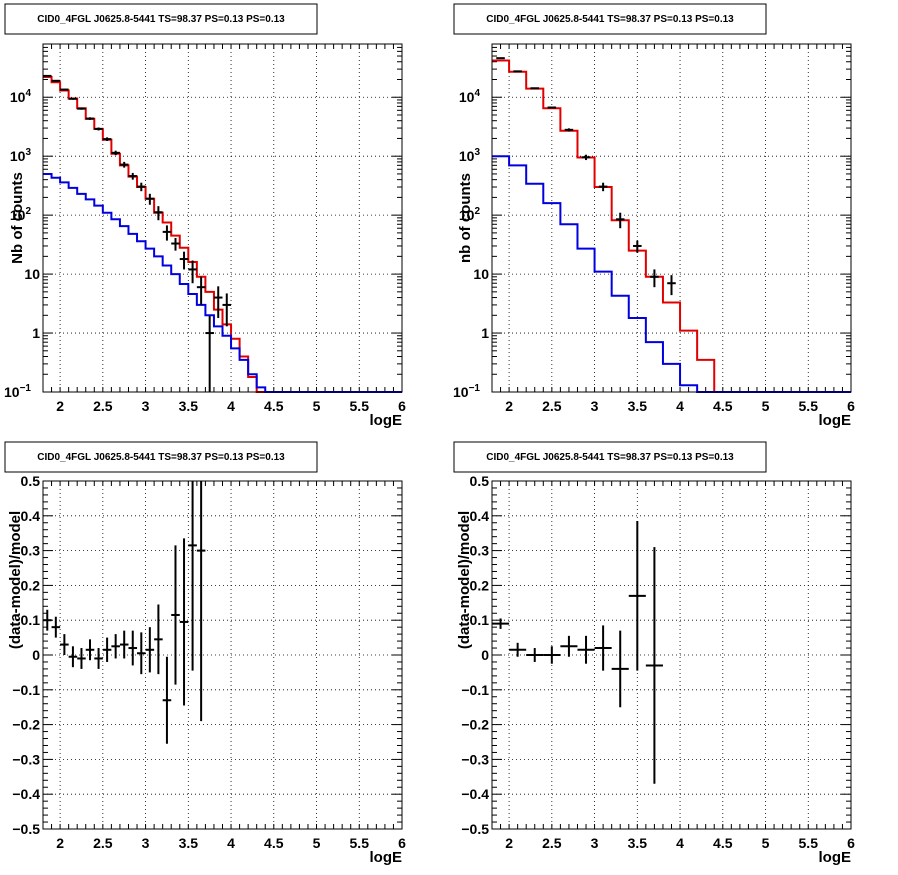  Describe the element at coordinates (485, 655) in the screenshot. I see `y-tick-label: 0` at that location.